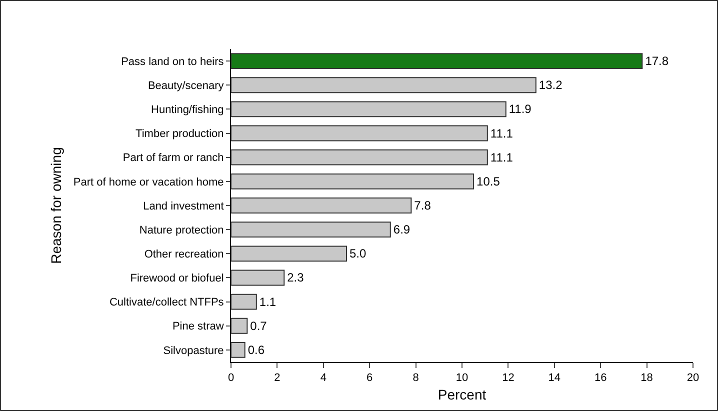 This screenshot has width=718, height=411. Describe the element at coordinates (520, 109) in the screenshot. I see `data-label: 11.9` at that location.